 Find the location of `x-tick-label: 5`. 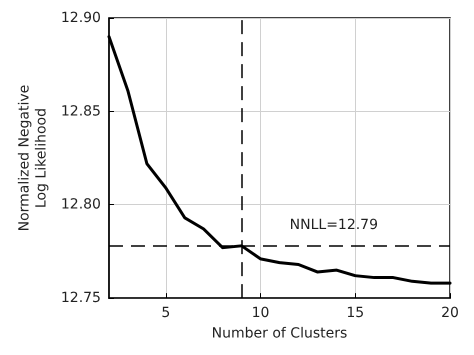

x-tick-label: 5 is located at coordinates (165, 313).